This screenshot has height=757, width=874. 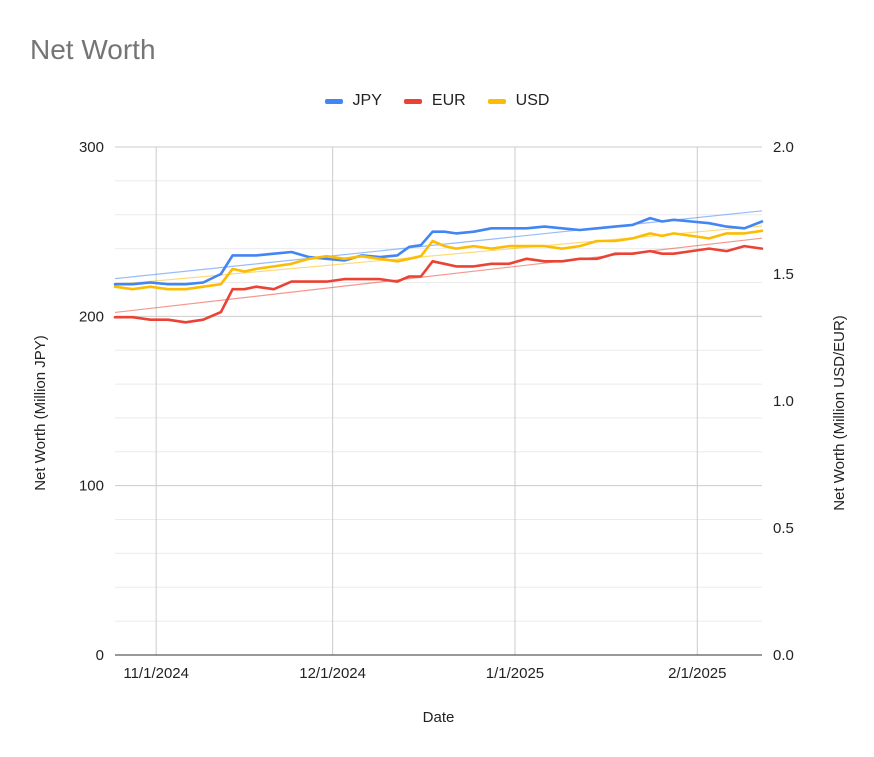 I want to click on series-line-eur, so click(x=438, y=284).